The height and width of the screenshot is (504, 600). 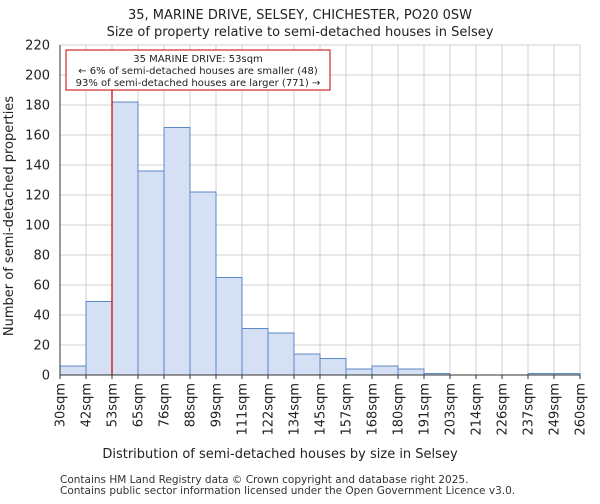 I want to click on y-tick-label: 60, so click(x=41, y=286).